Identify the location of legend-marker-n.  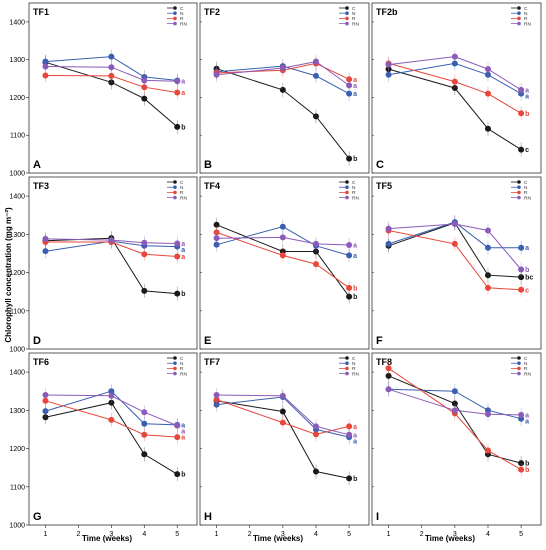
(519, 13).